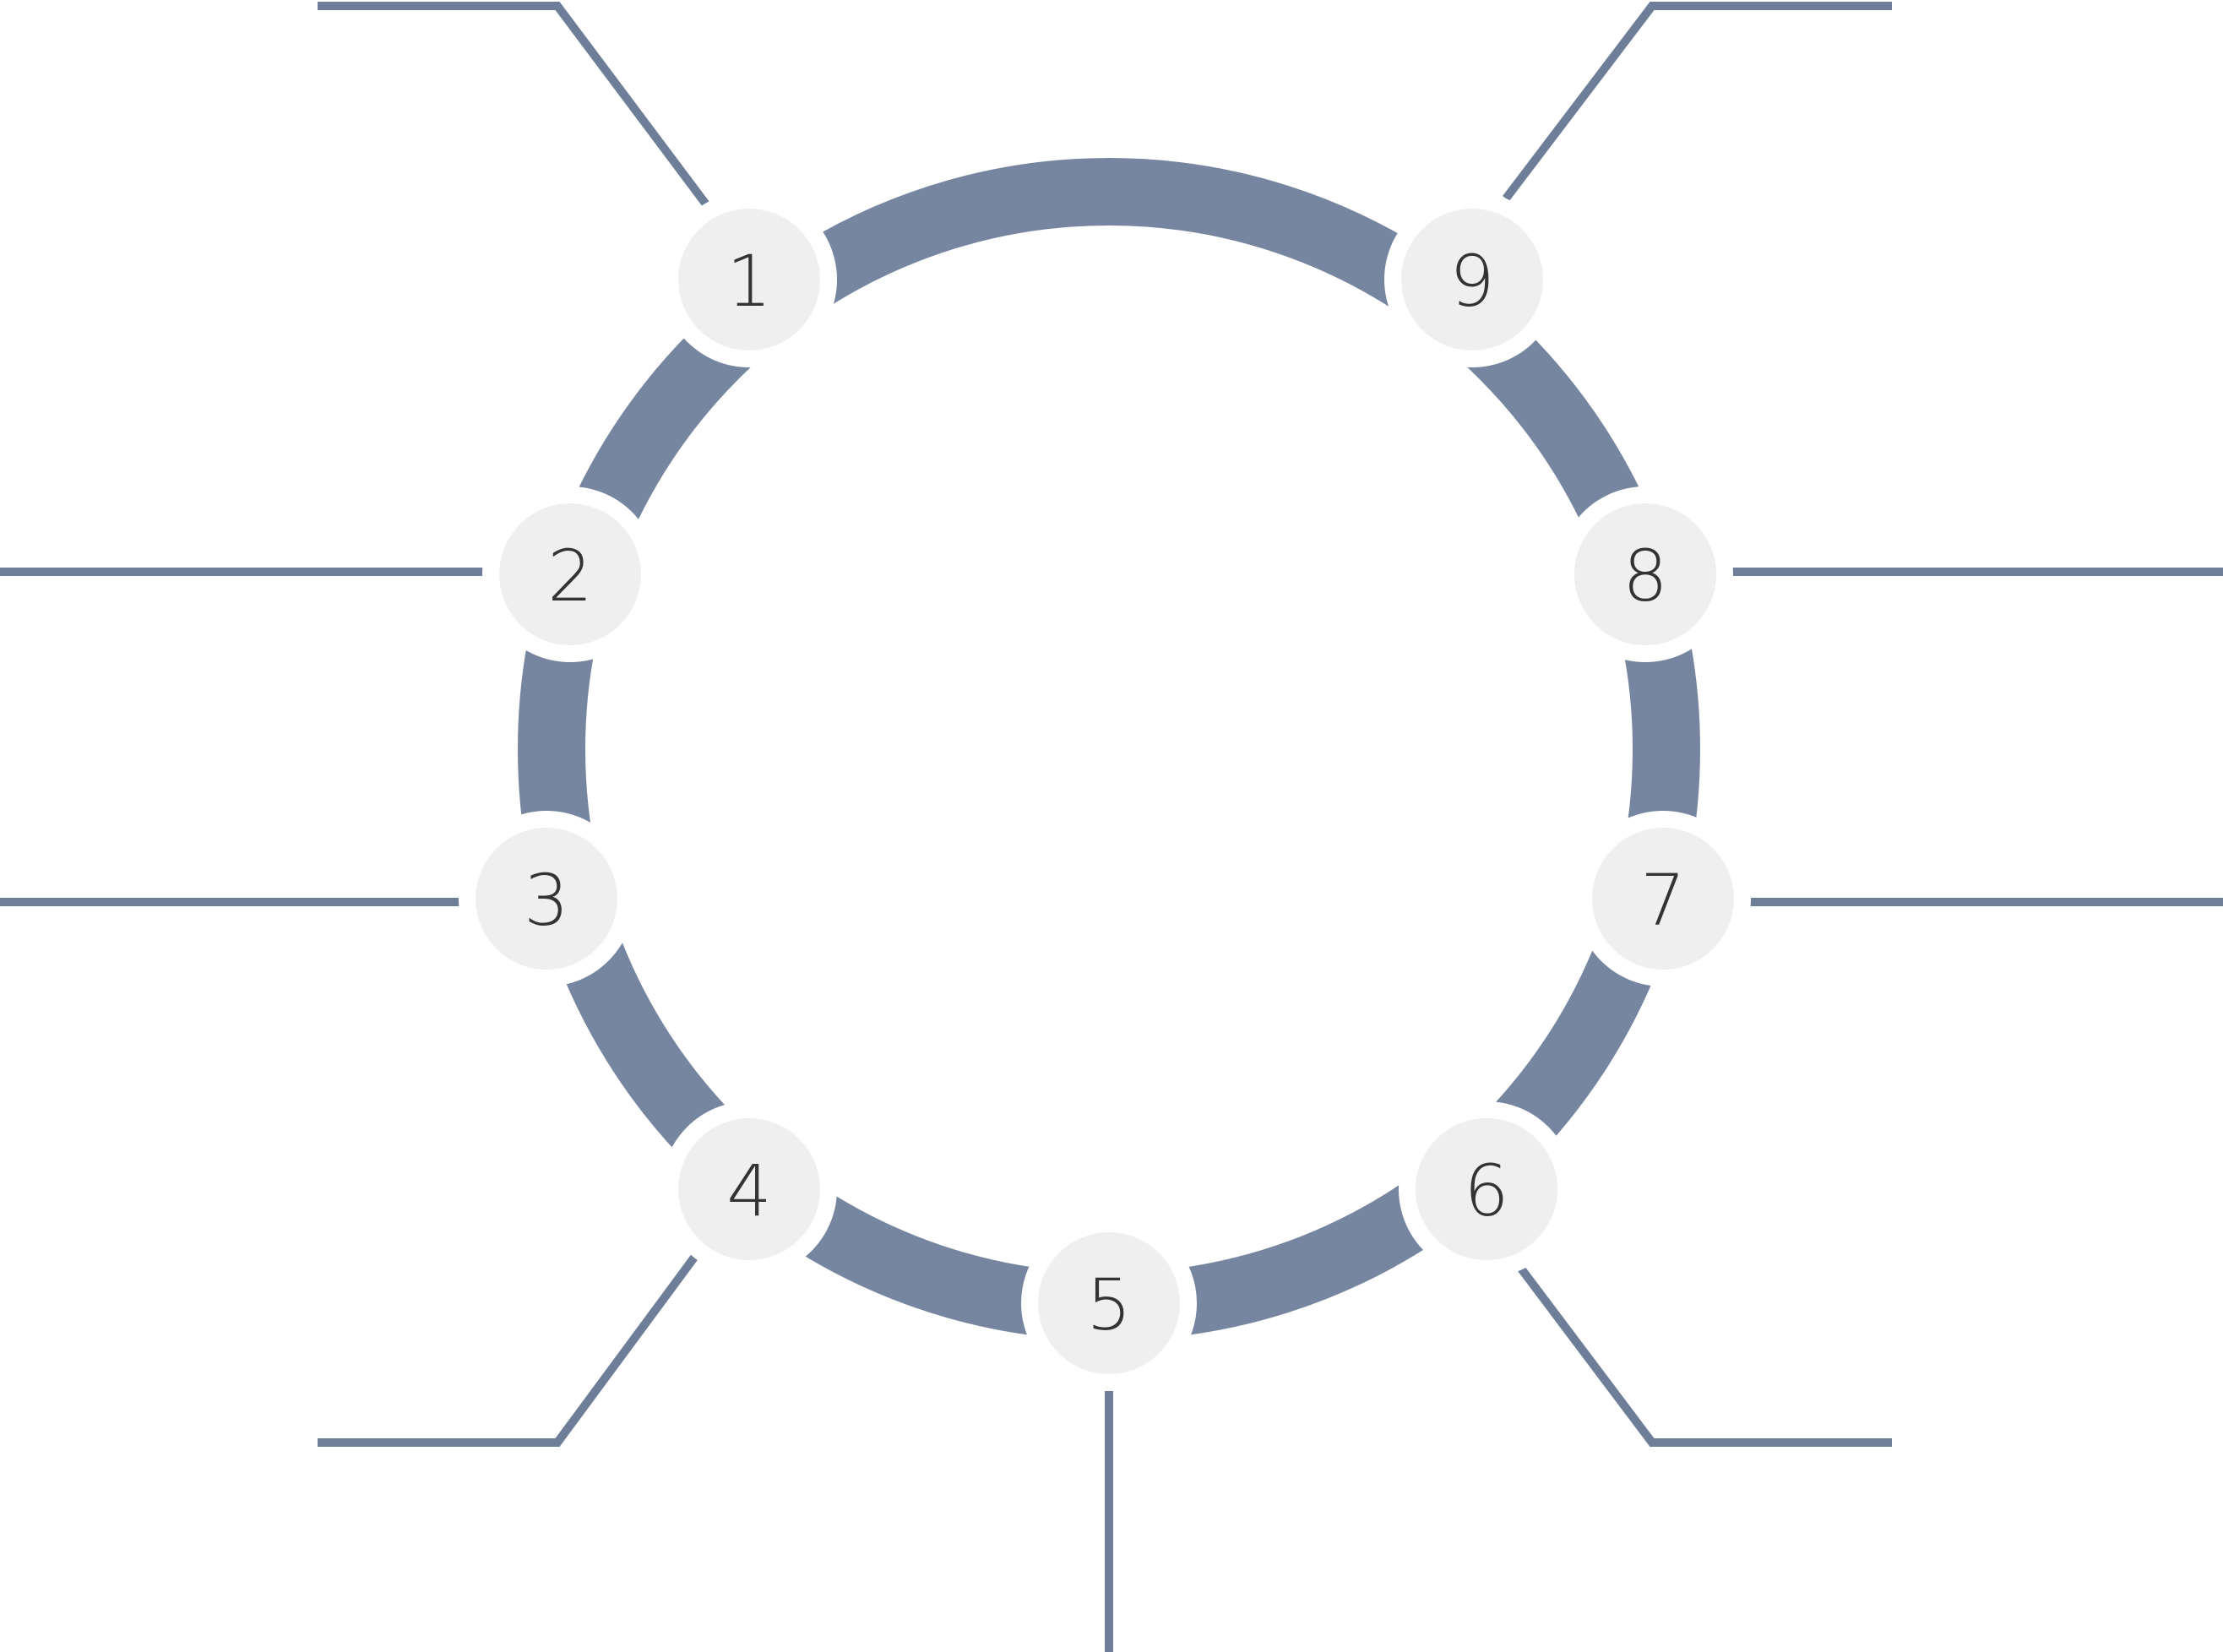 This screenshot has width=2223, height=1652. I want to click on node-label: 4, so click(749, 1190).